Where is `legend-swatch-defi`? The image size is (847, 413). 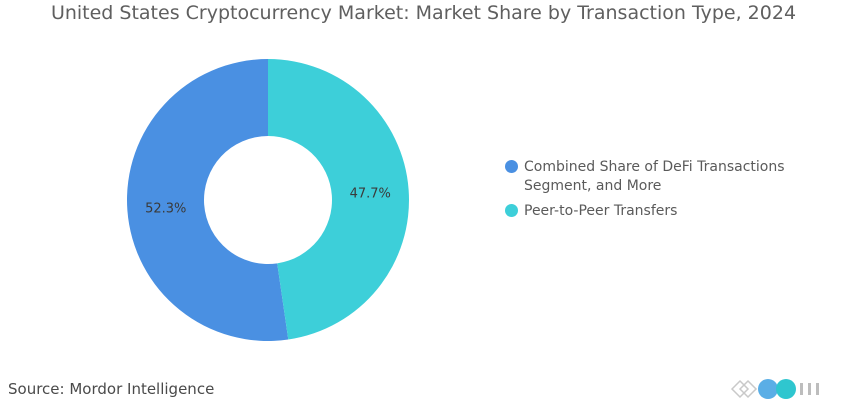
legend-swatch-defi is located at coordinates (511, 166).